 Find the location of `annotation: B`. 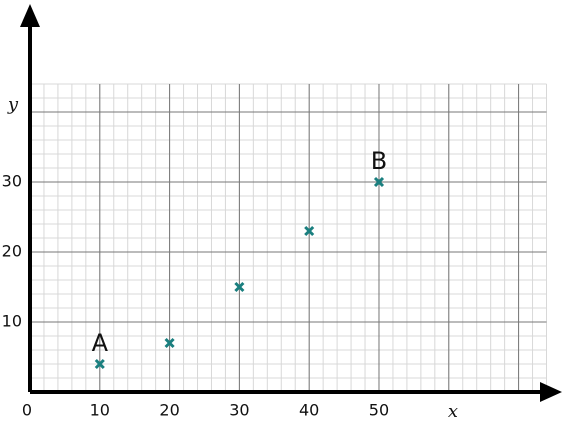

annotation: B is located at coordinates (379, 161).